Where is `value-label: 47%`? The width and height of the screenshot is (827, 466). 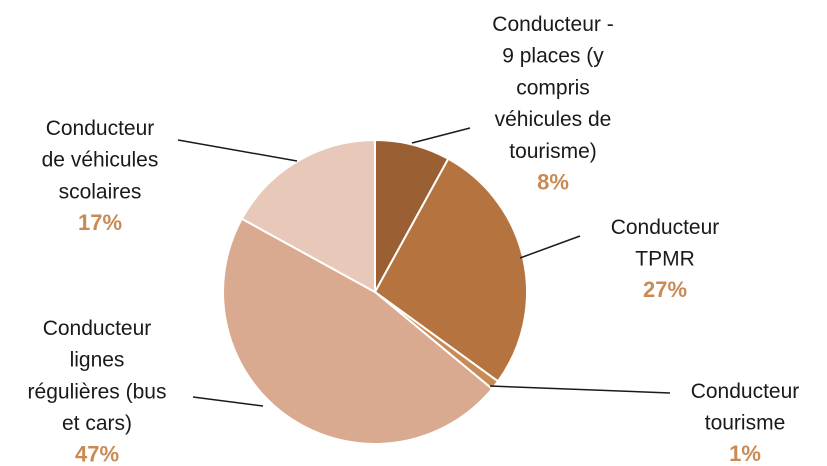 value-label: 47% is located at coordinates (97, 454).